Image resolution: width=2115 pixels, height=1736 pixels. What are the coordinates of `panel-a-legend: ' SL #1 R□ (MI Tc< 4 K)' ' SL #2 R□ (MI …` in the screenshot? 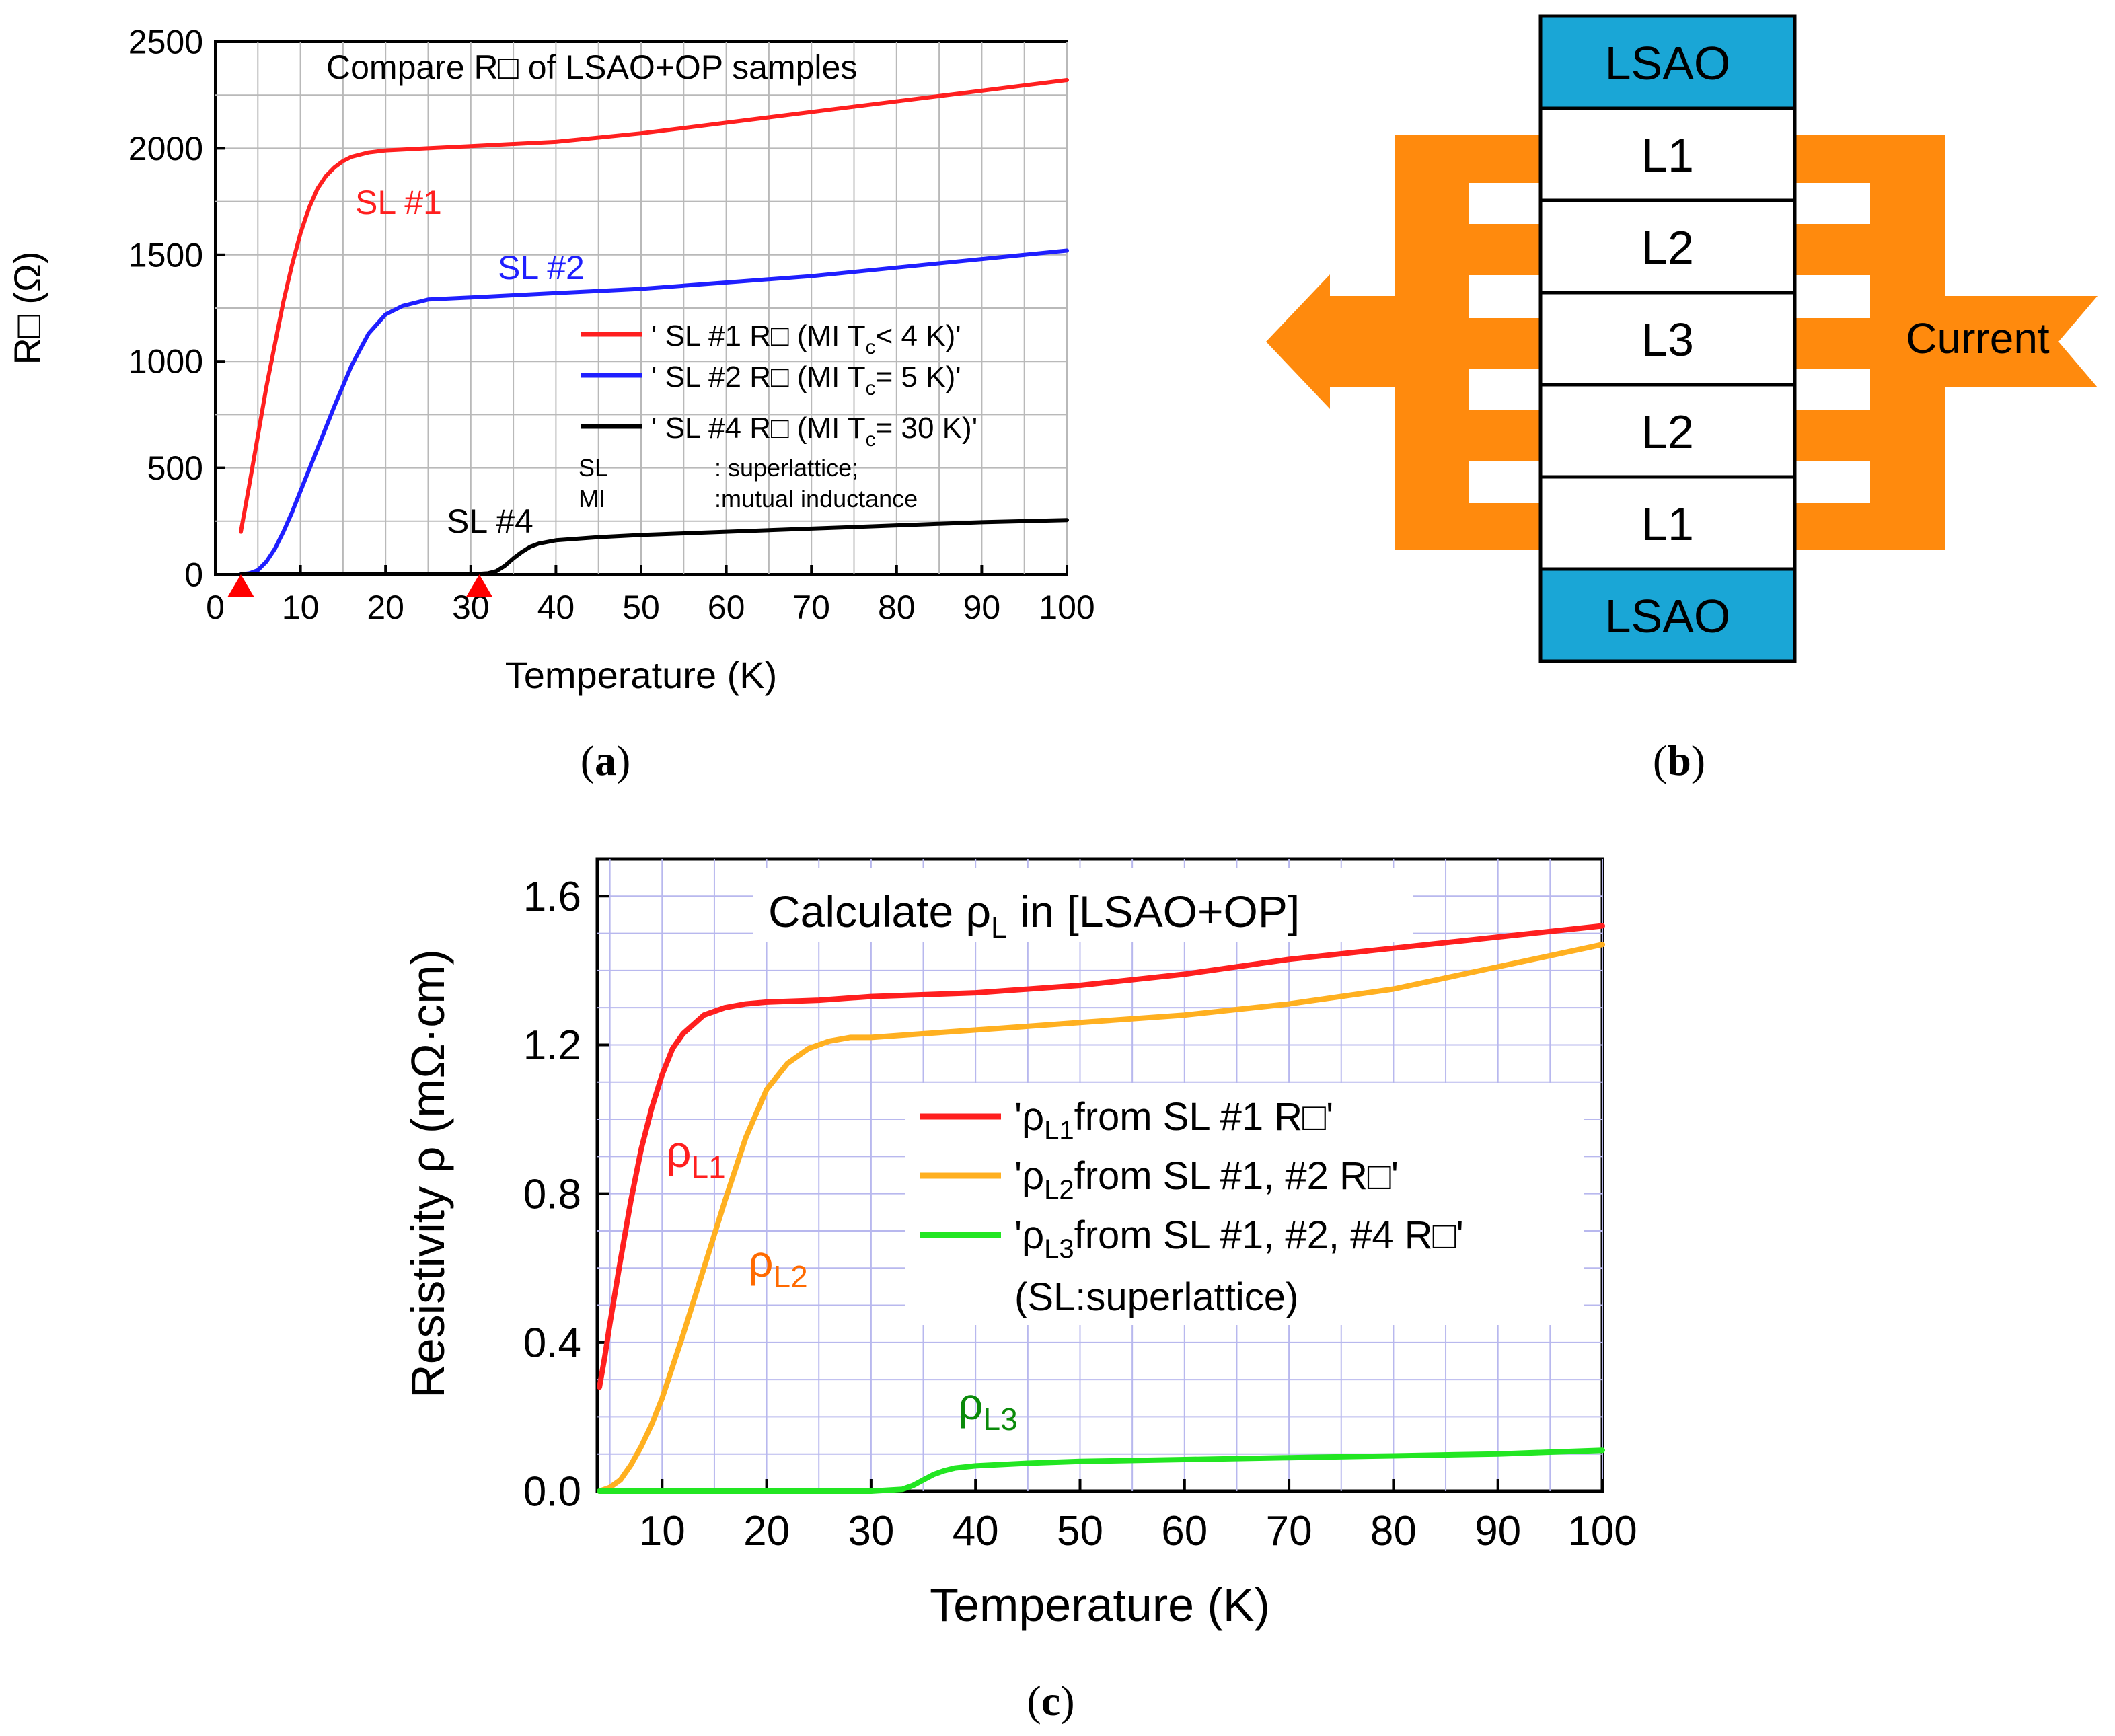 It's located at (778, 416).